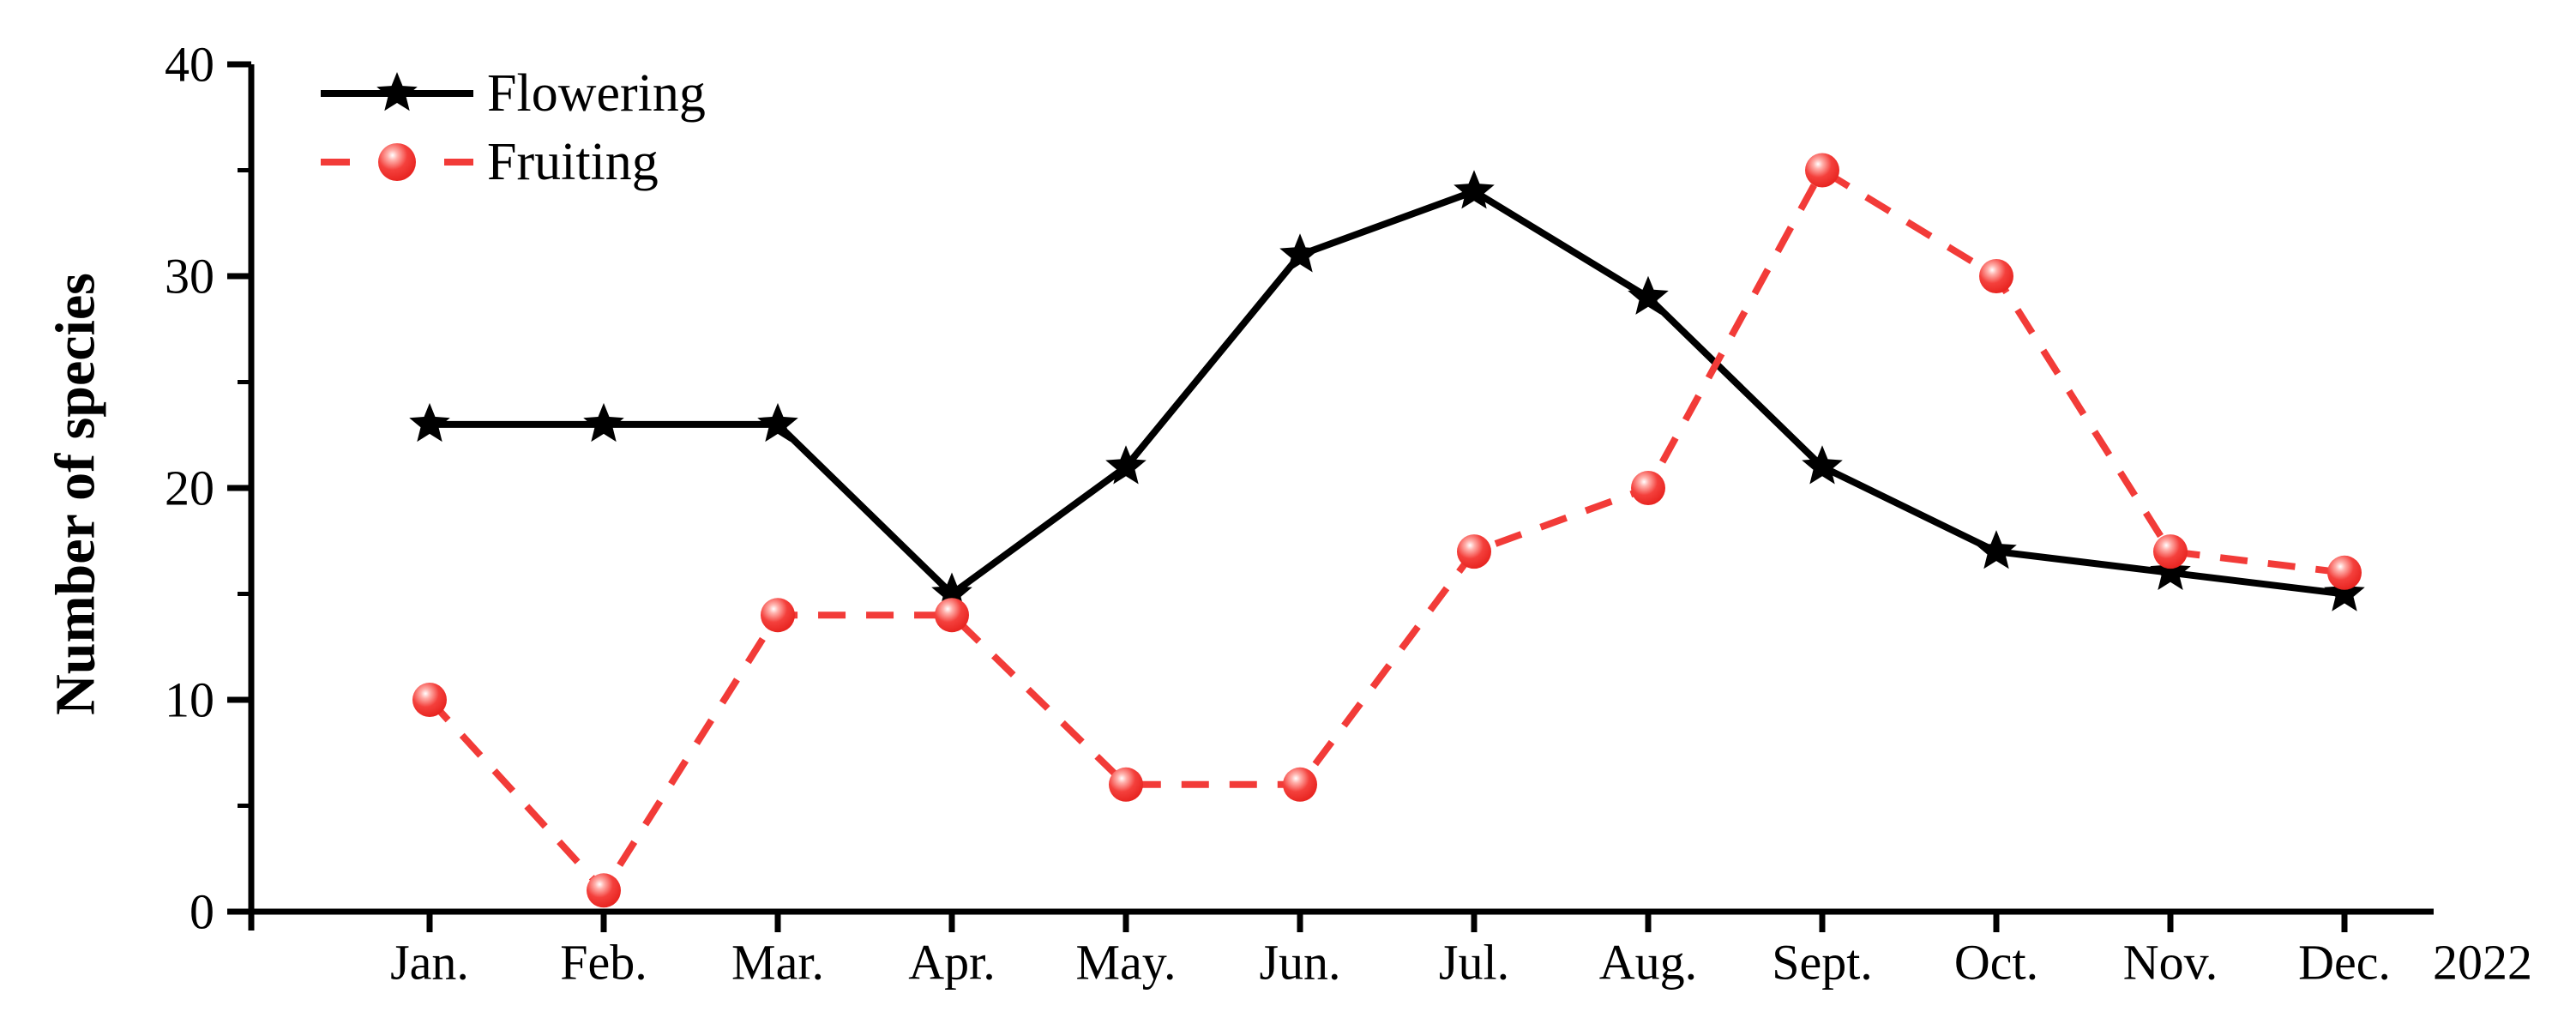  I want to click on x-tick-label: Nov., so click(2170, 963).